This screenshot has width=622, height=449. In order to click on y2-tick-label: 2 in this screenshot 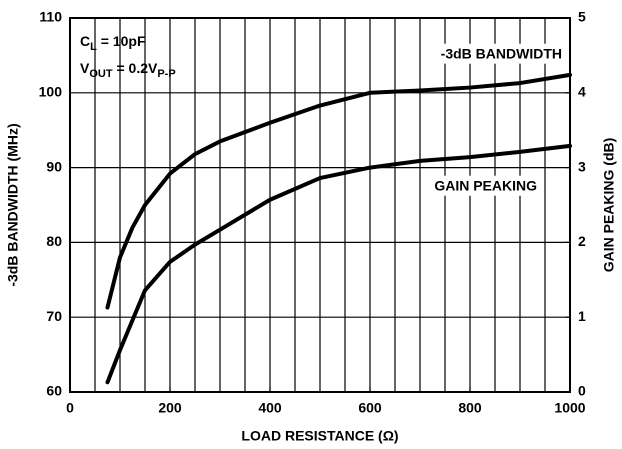, I will do `click(582, 241)`.